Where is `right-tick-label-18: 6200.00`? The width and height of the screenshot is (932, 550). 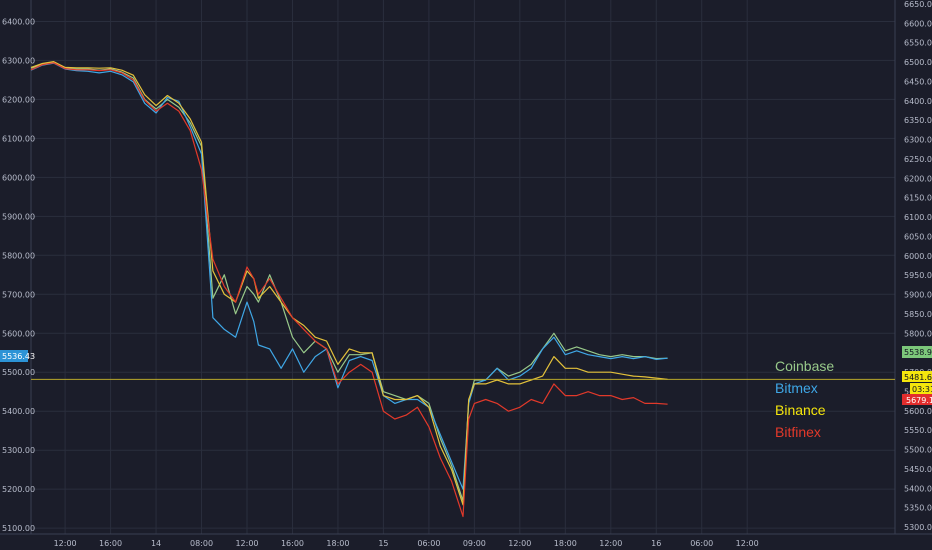
right-tick-label-18: 6200.00 is located at coordinates (918, 178).